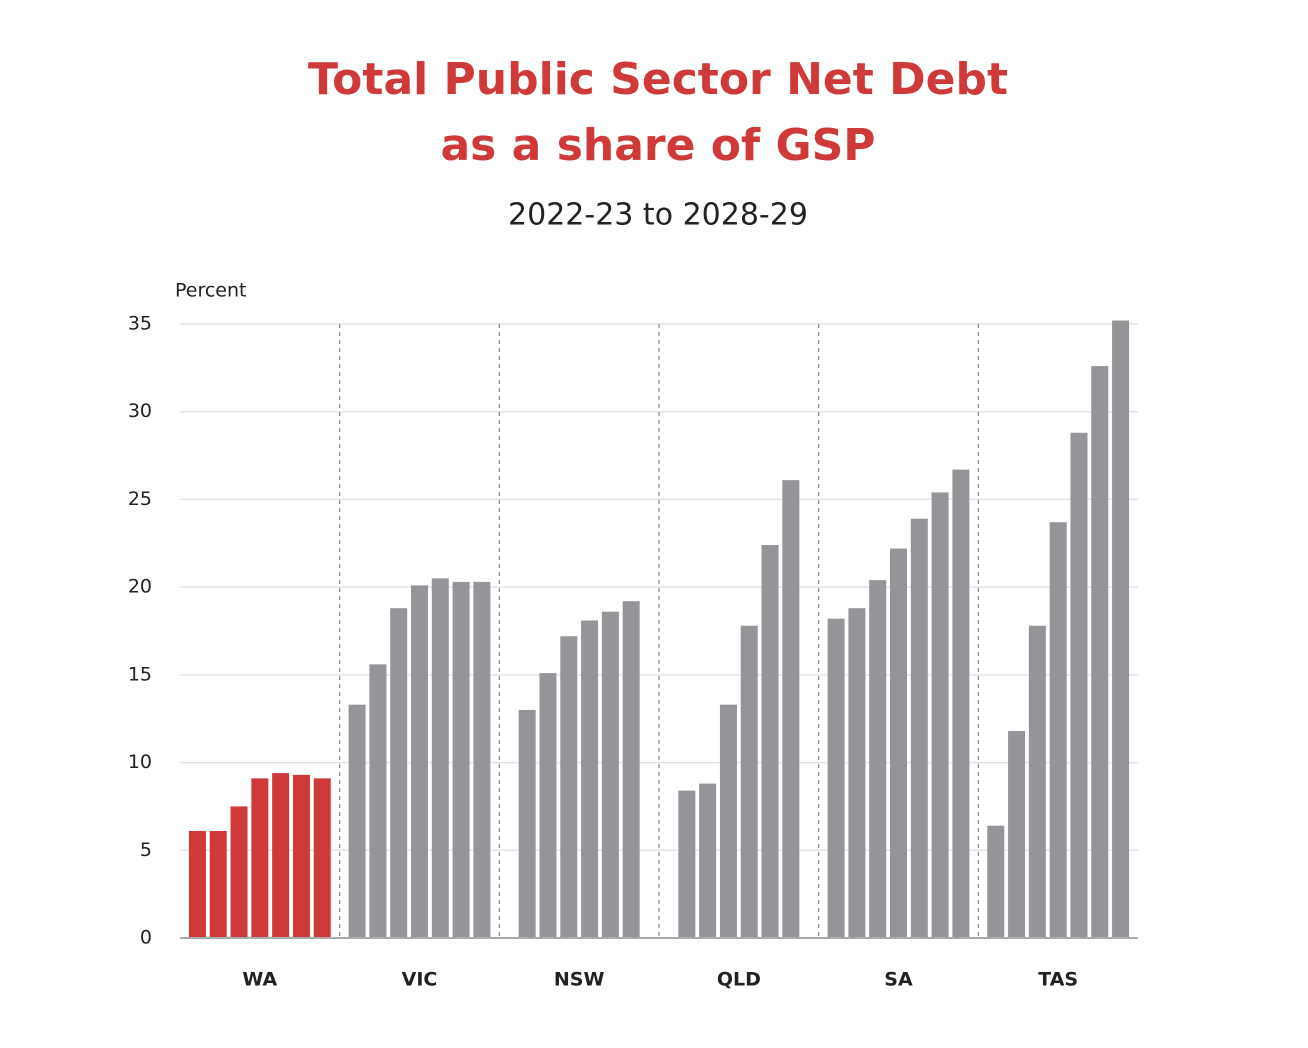 The height and width of the screenshot is (1048, 1308). Describe the element at coordinates (146, 850) in the screenshot. I see `y-tick-label: 5` at that location.